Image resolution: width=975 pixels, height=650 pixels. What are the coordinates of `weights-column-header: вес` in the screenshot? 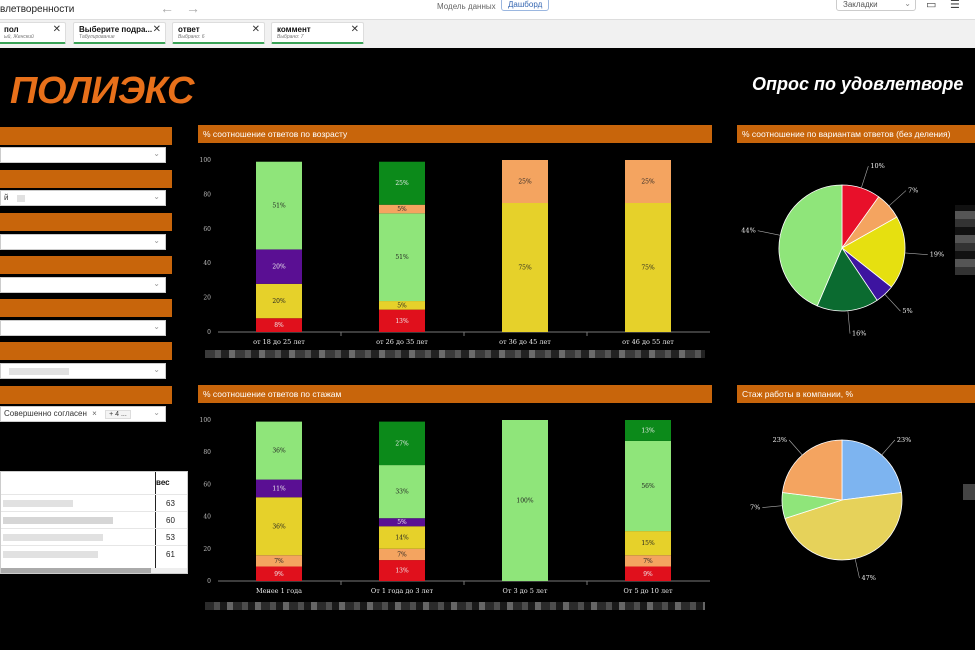 It's located at (163, 482).